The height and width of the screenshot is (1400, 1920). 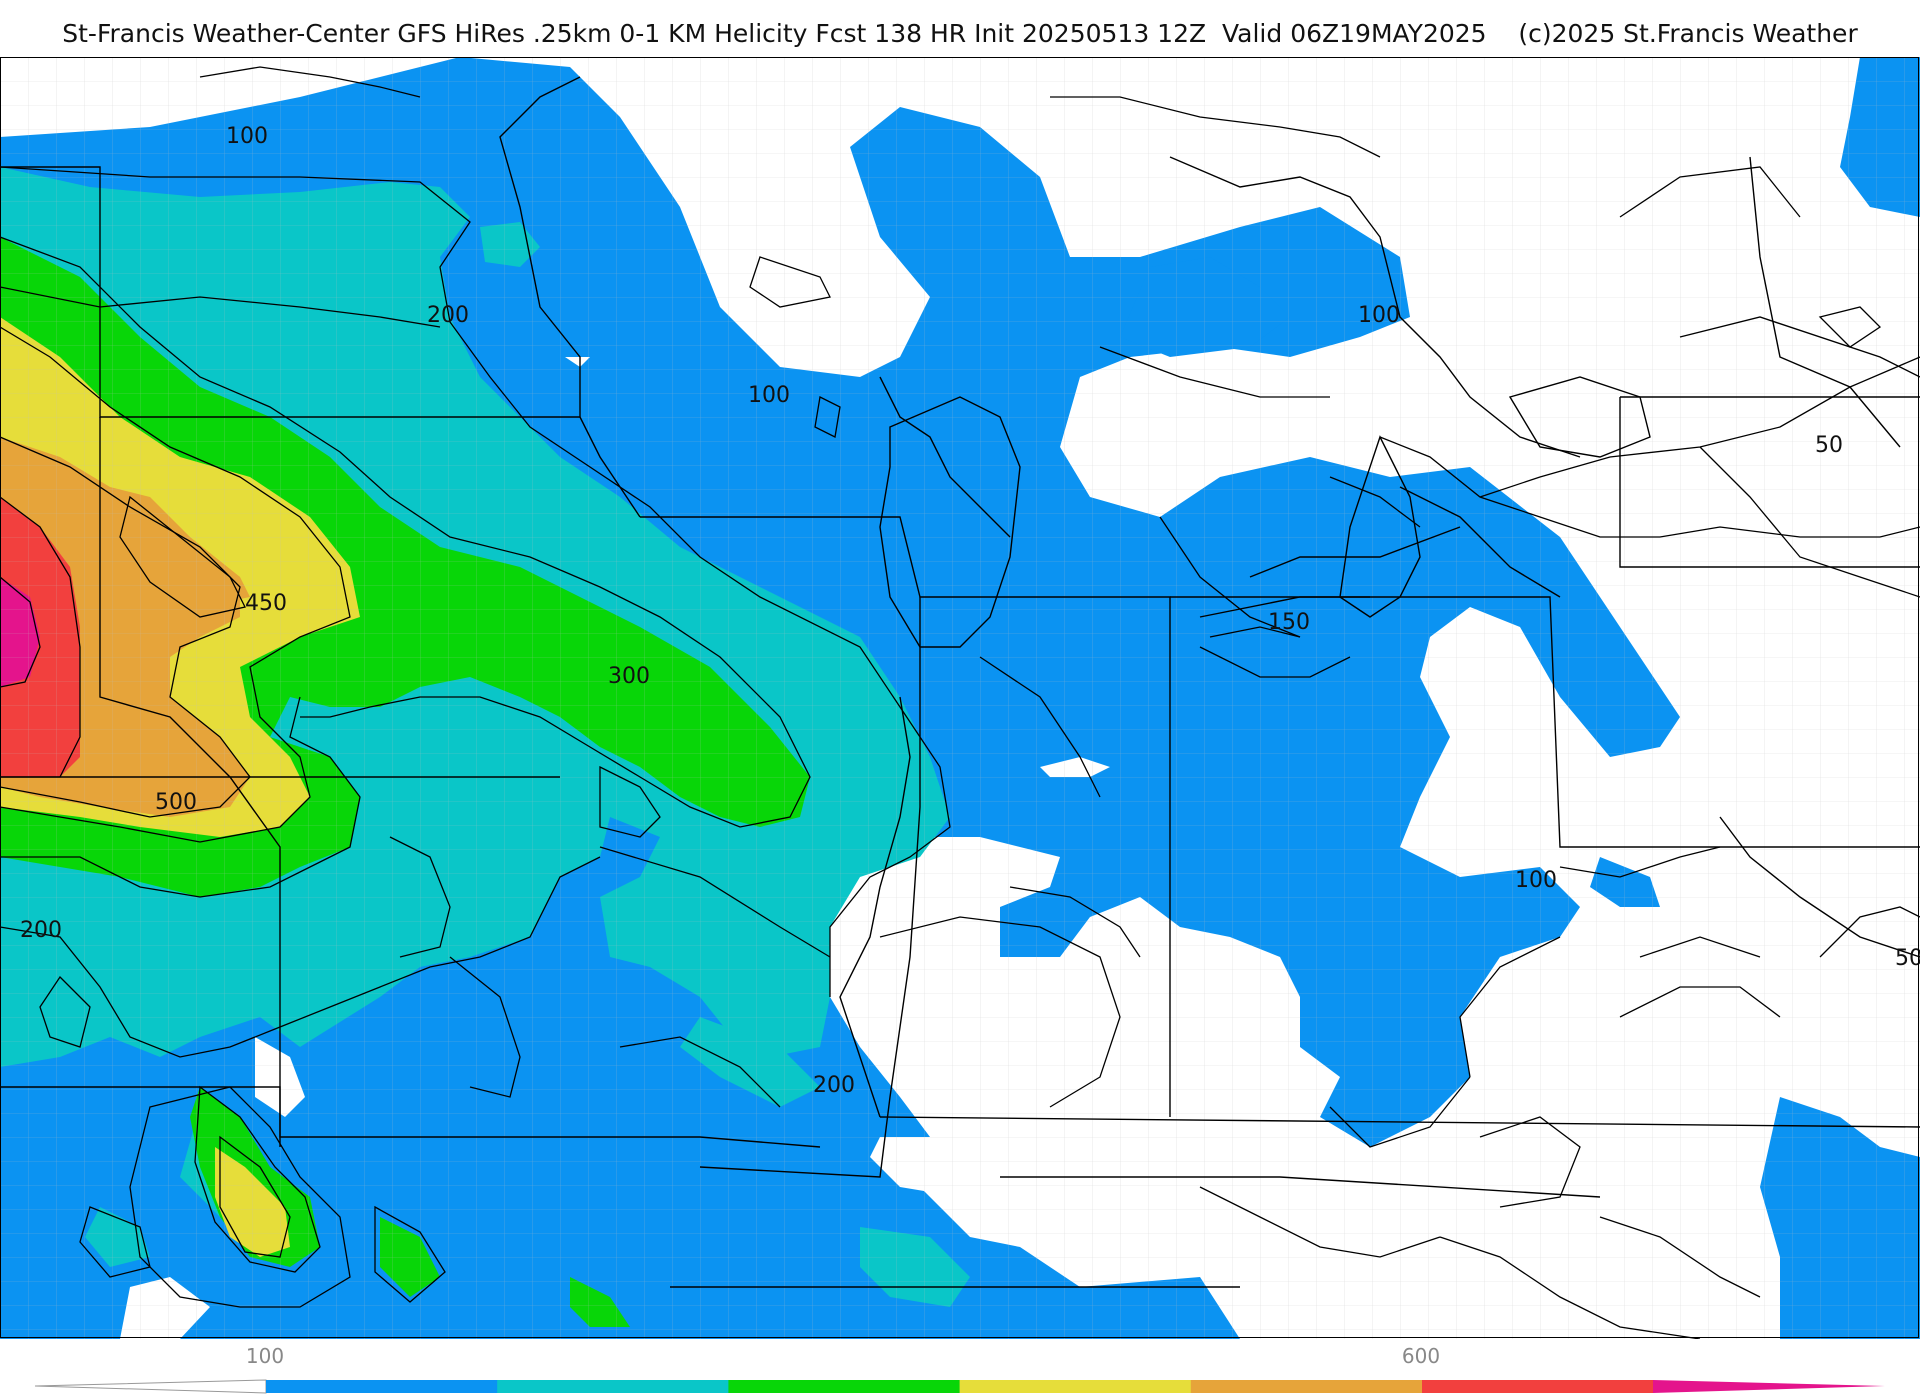 I want to click on legend-high-arrow, so click(x=1769, y=1386).